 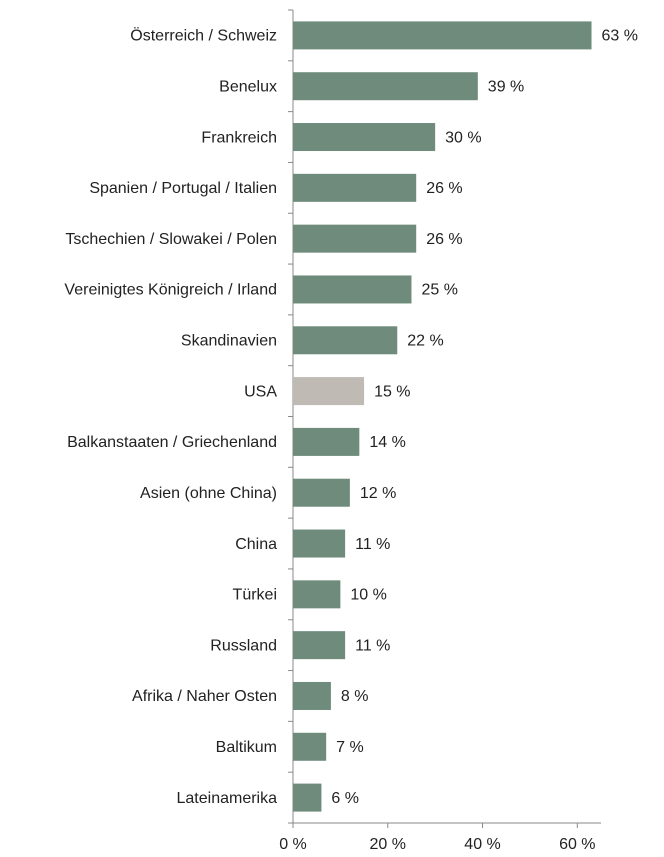 What do you see at coordinates (293, 844) in the screenshot?
I see `x-tick-label: 0 %` at bounding box center [293, 844].